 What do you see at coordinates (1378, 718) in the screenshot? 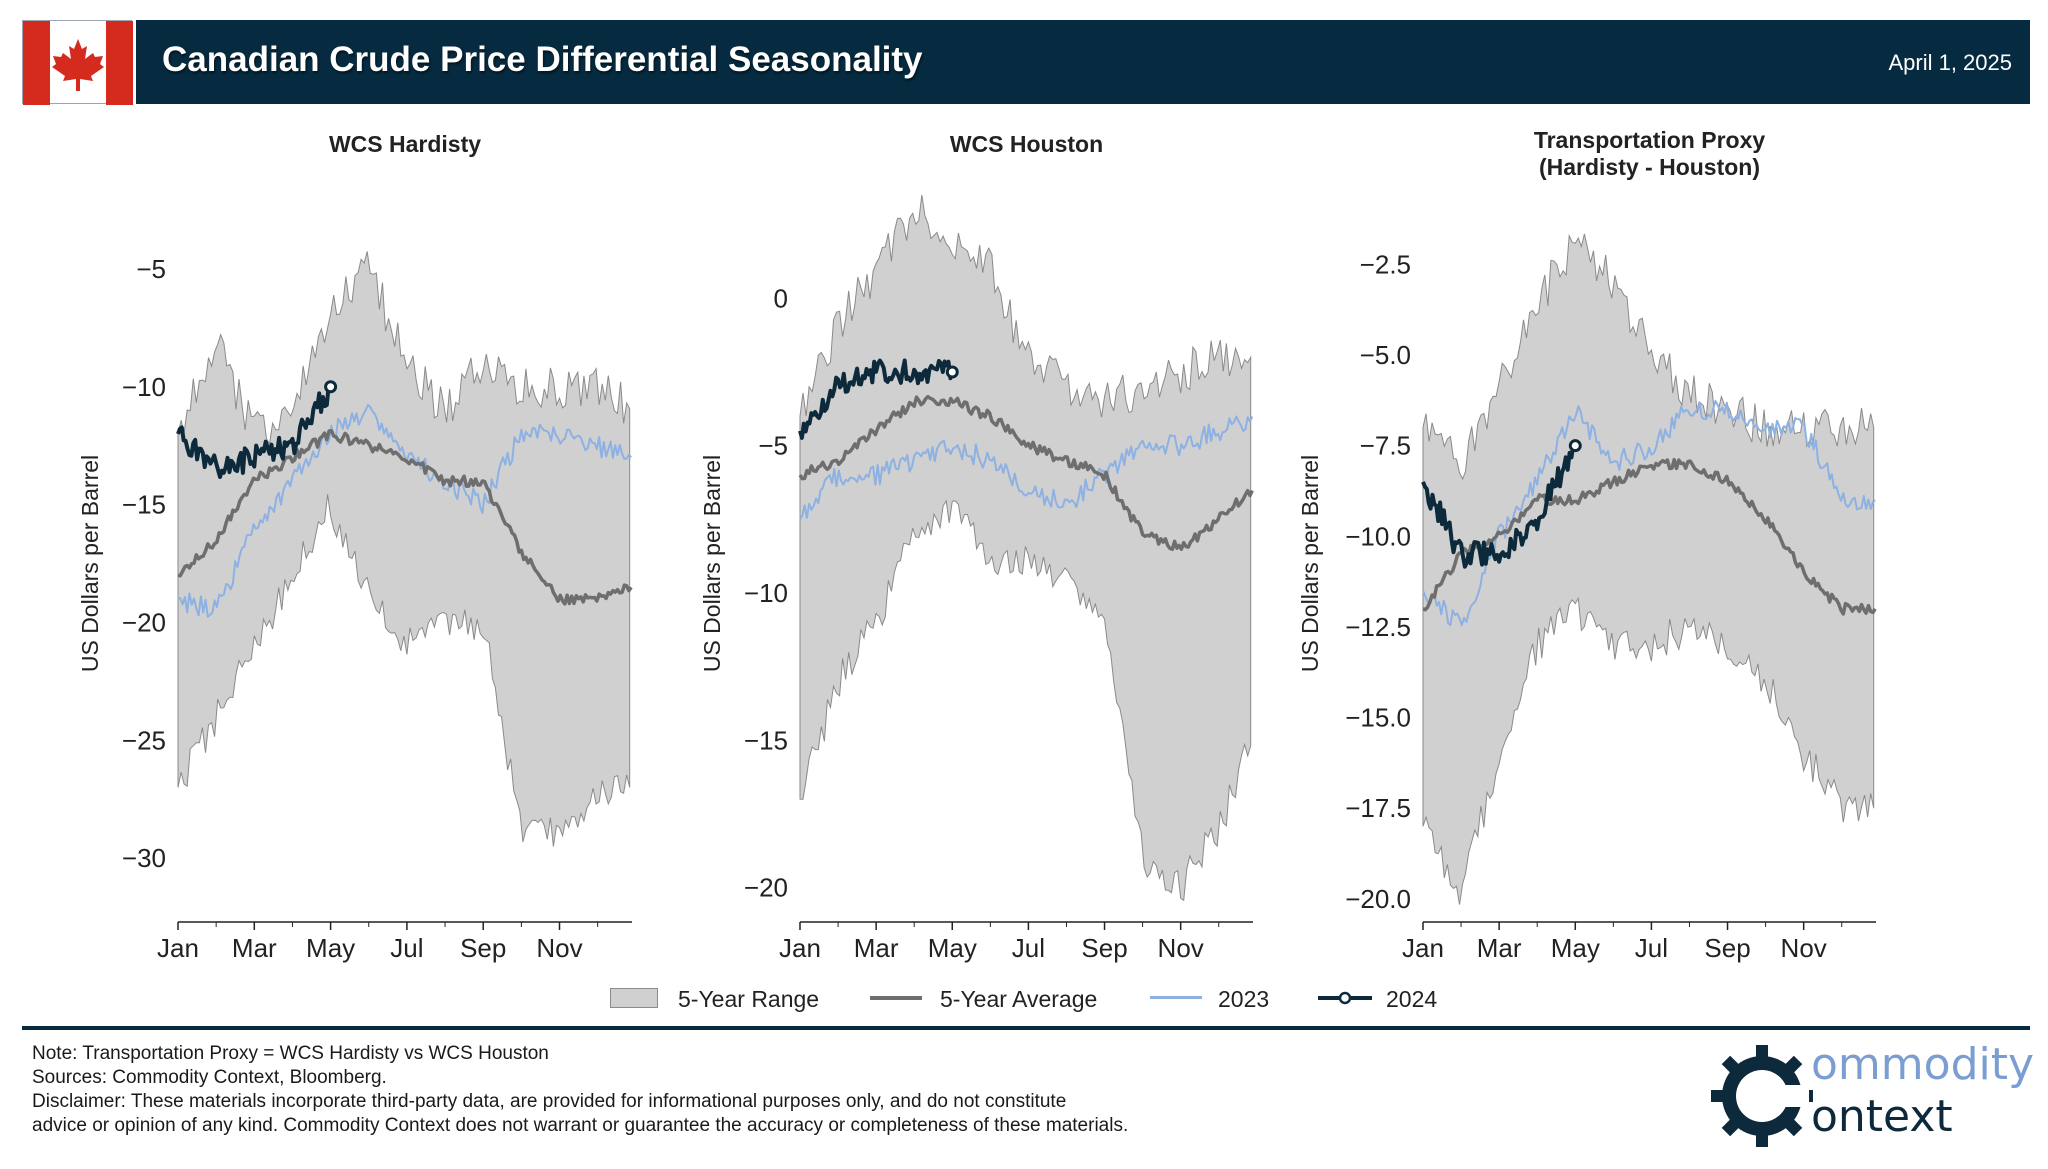
I see `y-tick-label: −15.0` at bounding box center [1378, 718].